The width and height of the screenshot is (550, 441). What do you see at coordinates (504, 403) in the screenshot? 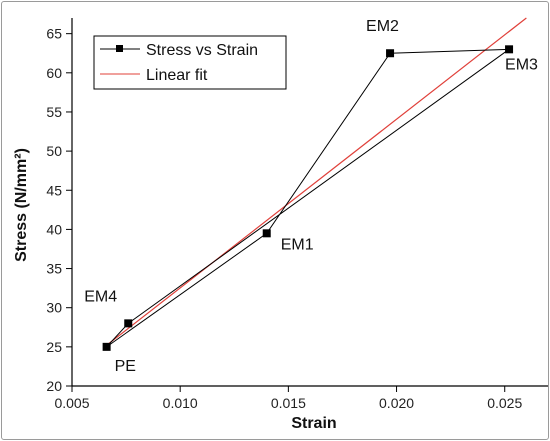
I see `x-tick-label: 0.025` at bounding box center [504, 403].